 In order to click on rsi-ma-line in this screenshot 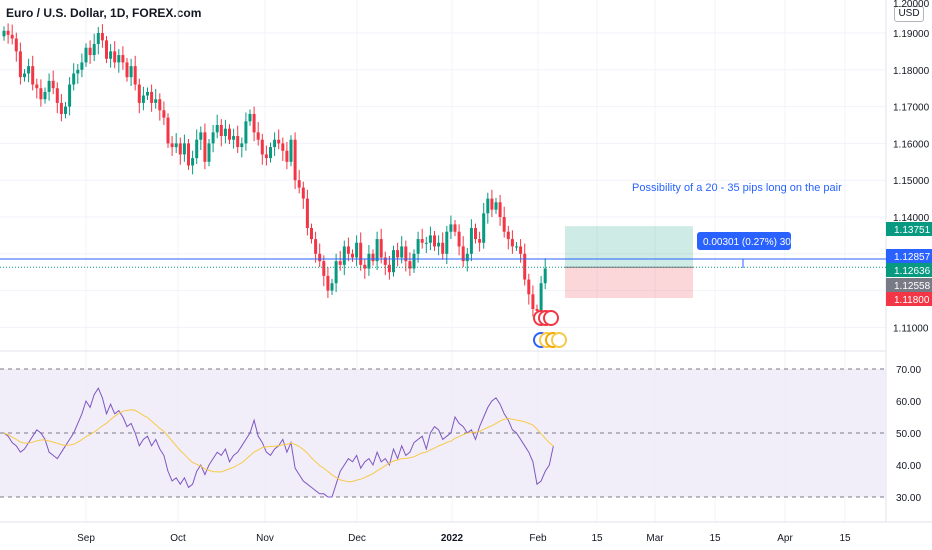, I will do `click(278, 446)`.